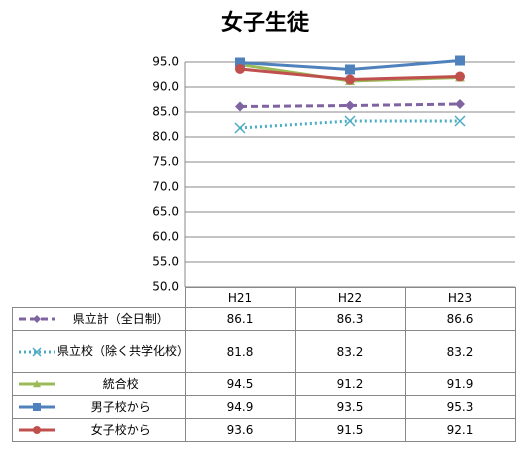 The height and width of the screenshot is (451, 516). Describe the element at coordinates (165, 112) in the screenshot. I see `y-tick-label: 85.0` at that location.